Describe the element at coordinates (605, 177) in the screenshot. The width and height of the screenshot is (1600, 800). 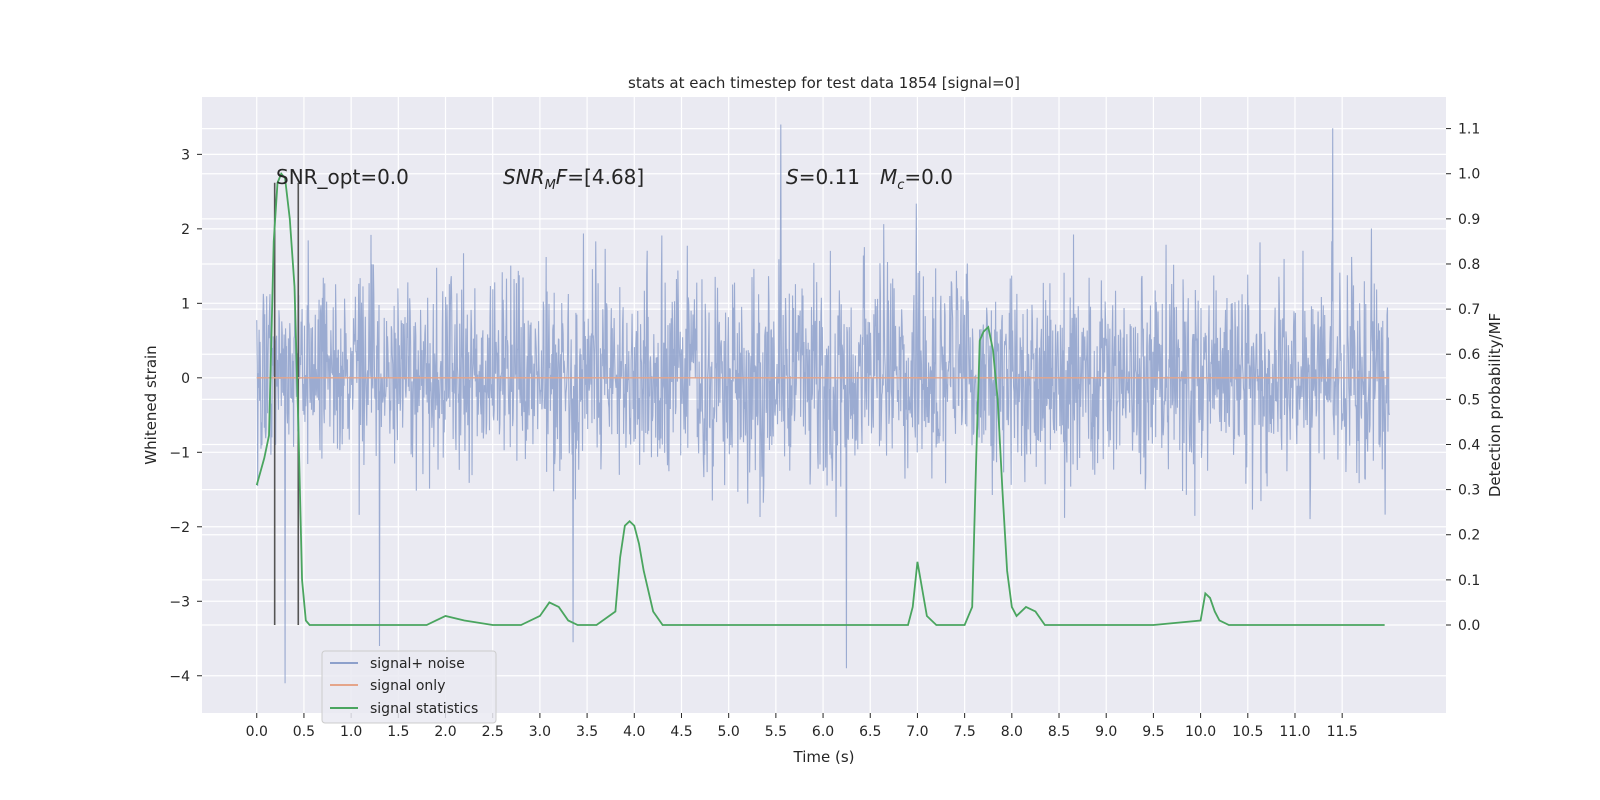
I see `snr-mf-value: =[4.68]` at that location.